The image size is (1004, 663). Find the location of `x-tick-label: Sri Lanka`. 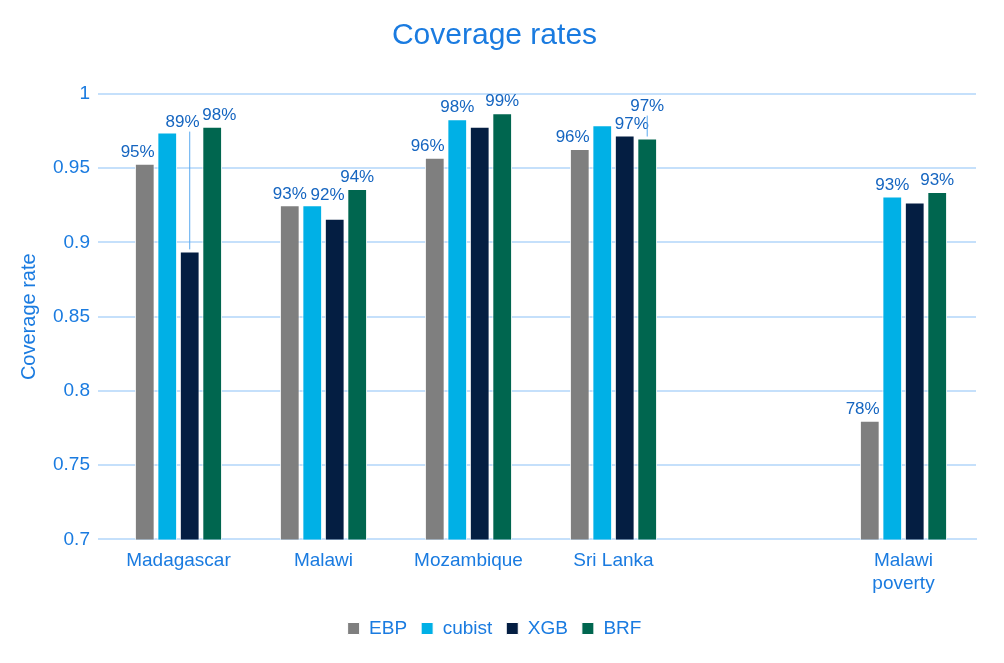

x-tick-label: Sri Lanka is located at coordinates (614, 560).